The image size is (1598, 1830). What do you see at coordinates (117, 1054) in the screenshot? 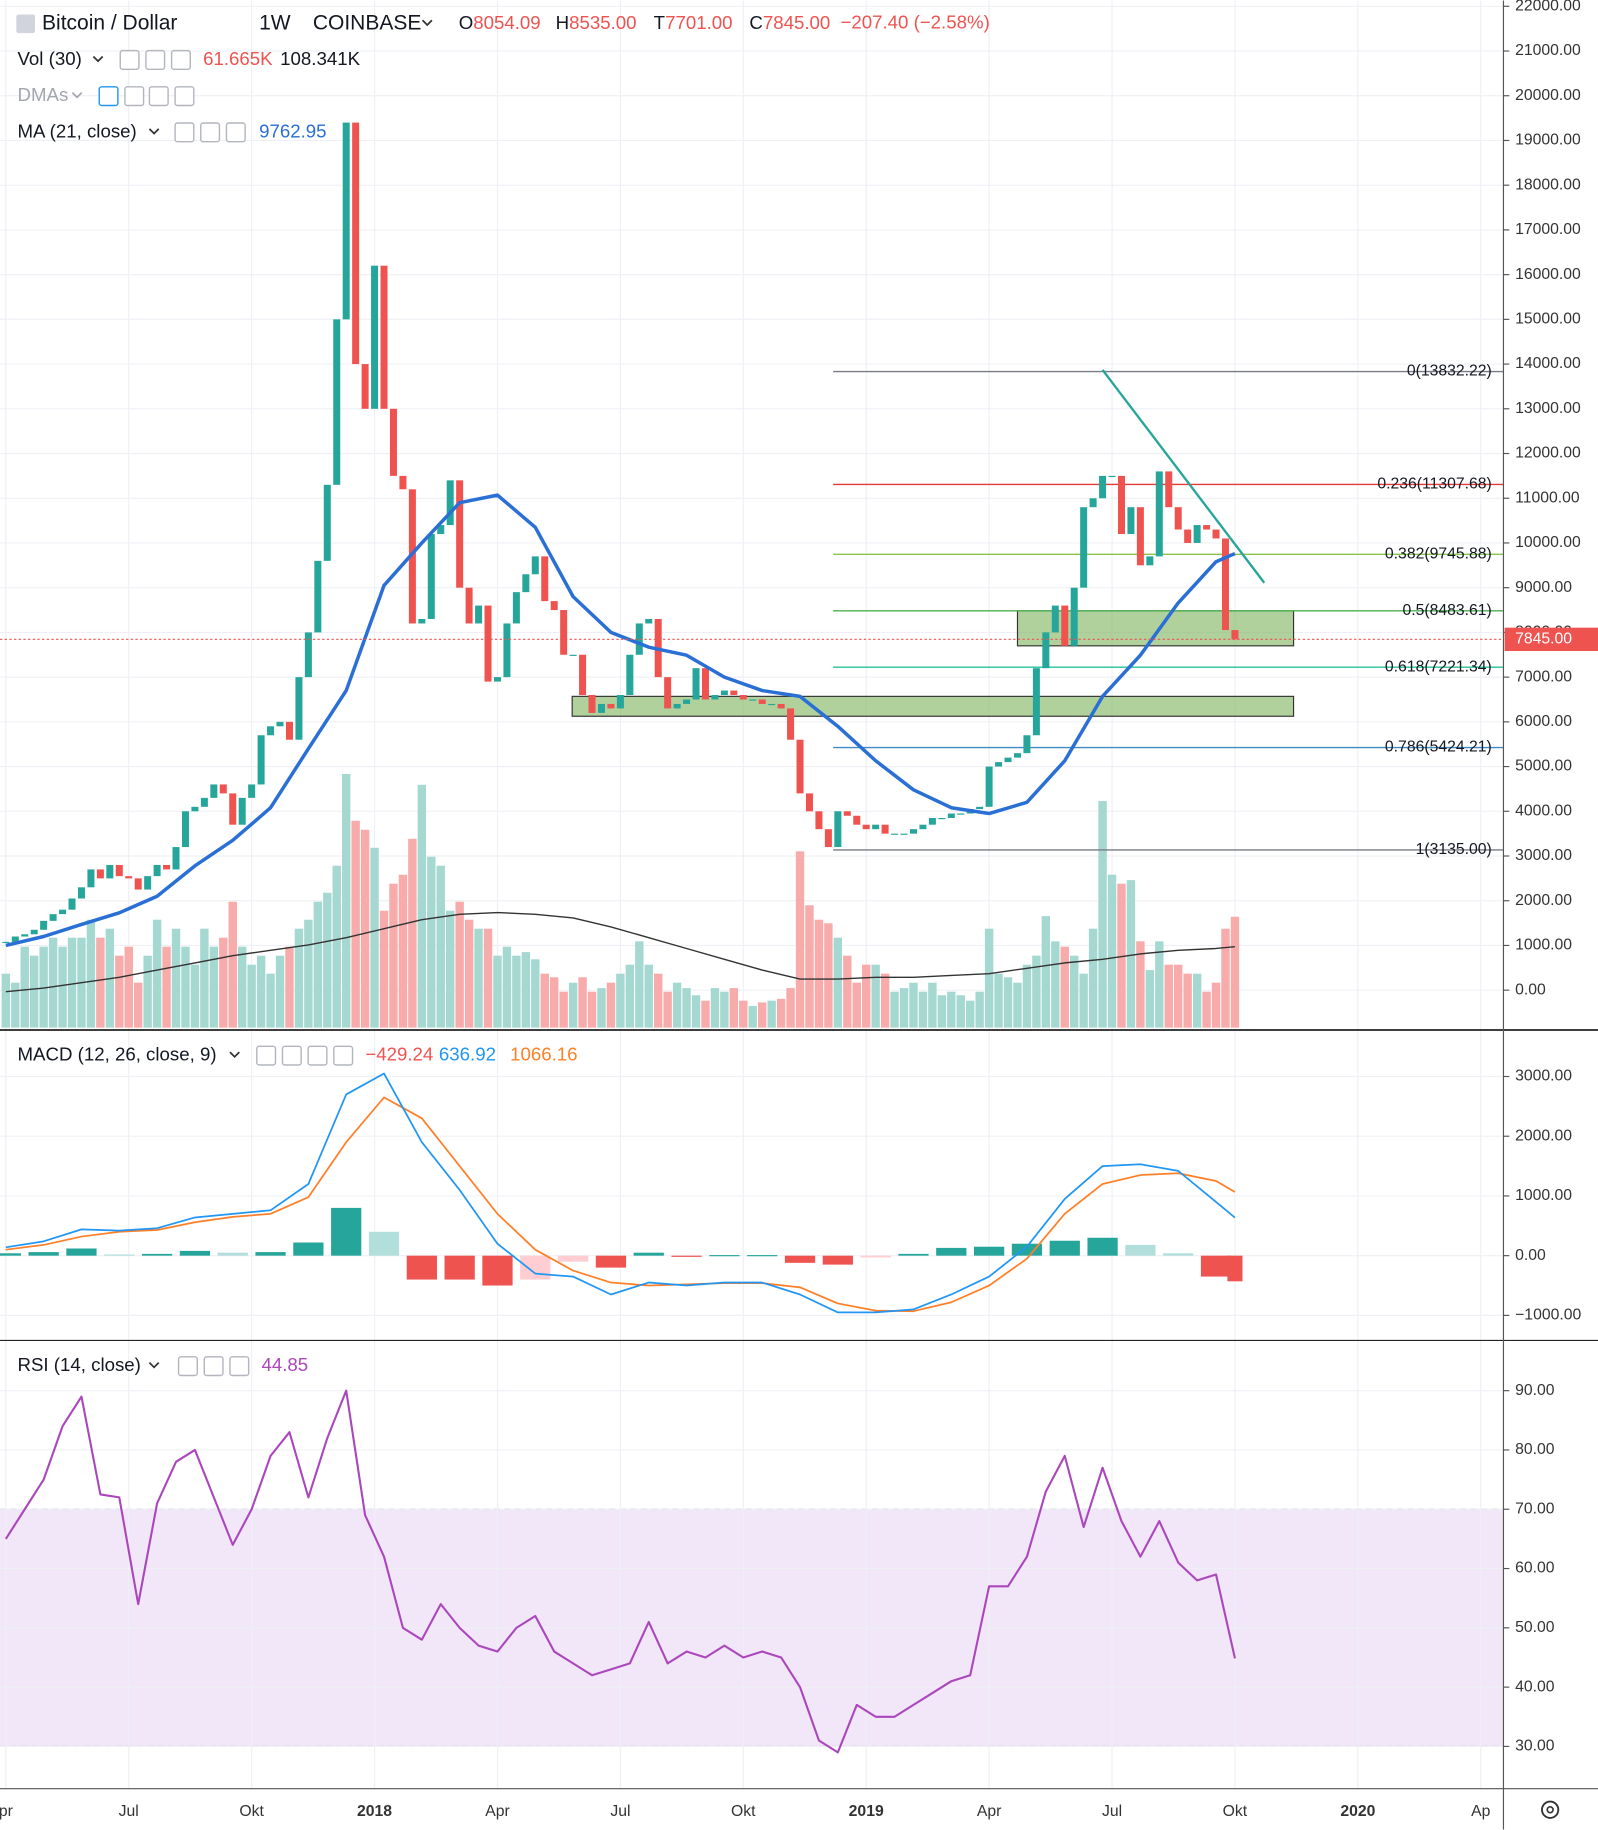
I see `macd-name: MACD (12, 26, close, 9)` at bounding box center [117, 1054].